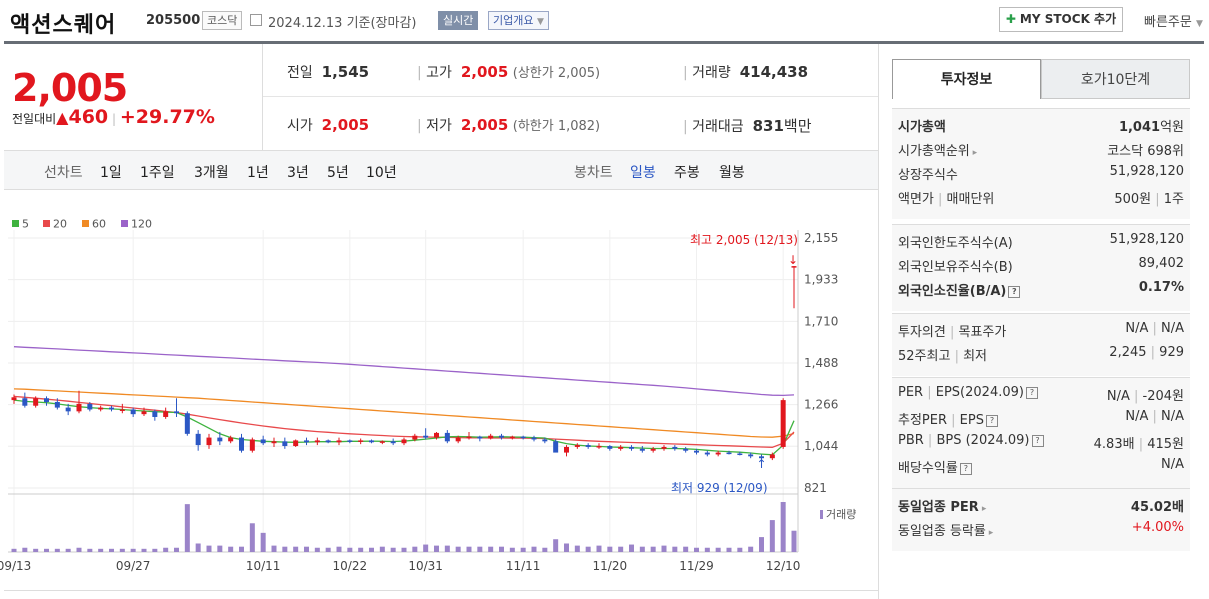 The height and width of the screenshot is (599, 1209). Describe the element at coordinates (971, 440) in the screenshot. I see `invest-label: PBR | BPS (2024.09)?` at that location.